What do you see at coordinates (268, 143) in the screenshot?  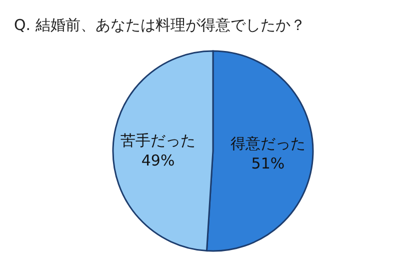 I see `slice-label: 得意だった` at bounding box center [268, 143].